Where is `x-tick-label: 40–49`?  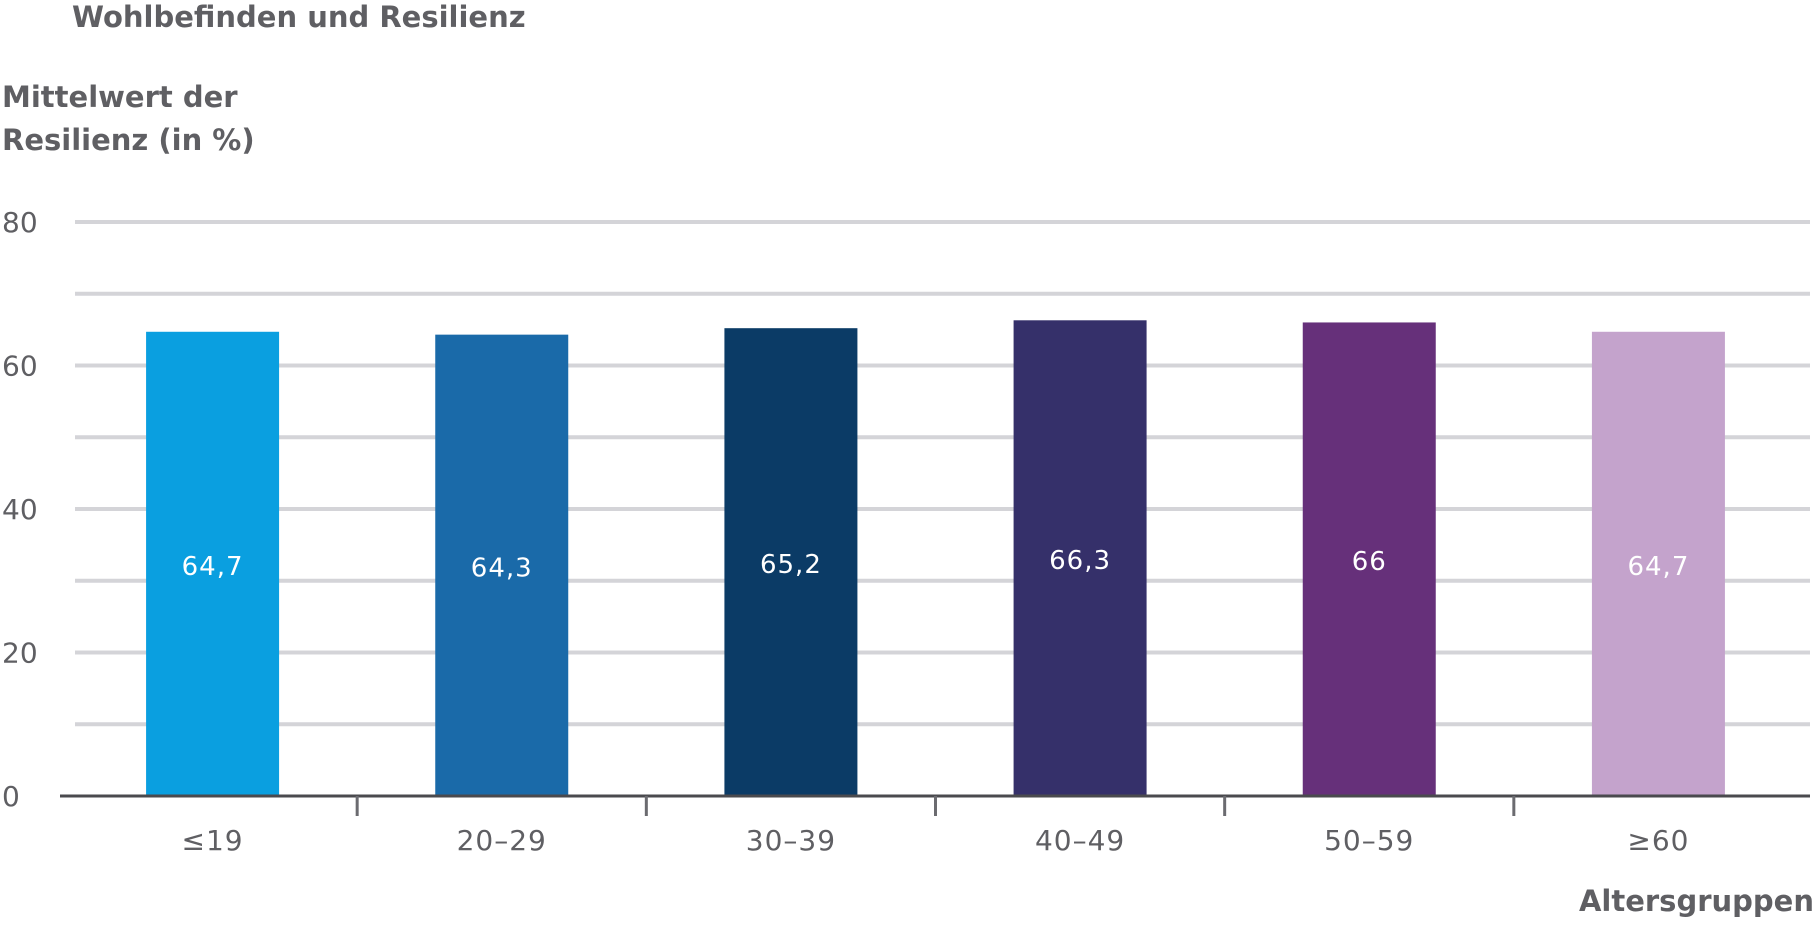
x-tick-label: 40–49 is located at coordinates (1080, 840).